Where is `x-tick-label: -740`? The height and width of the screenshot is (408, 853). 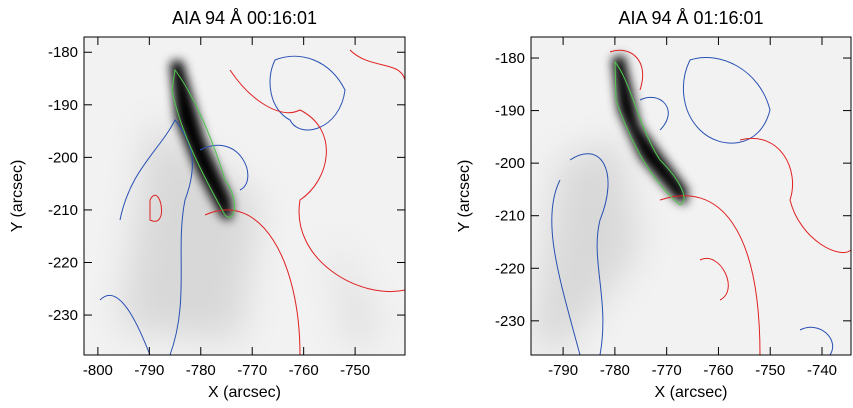
x-tick-label: -740 is located at coordinates (822, 370).